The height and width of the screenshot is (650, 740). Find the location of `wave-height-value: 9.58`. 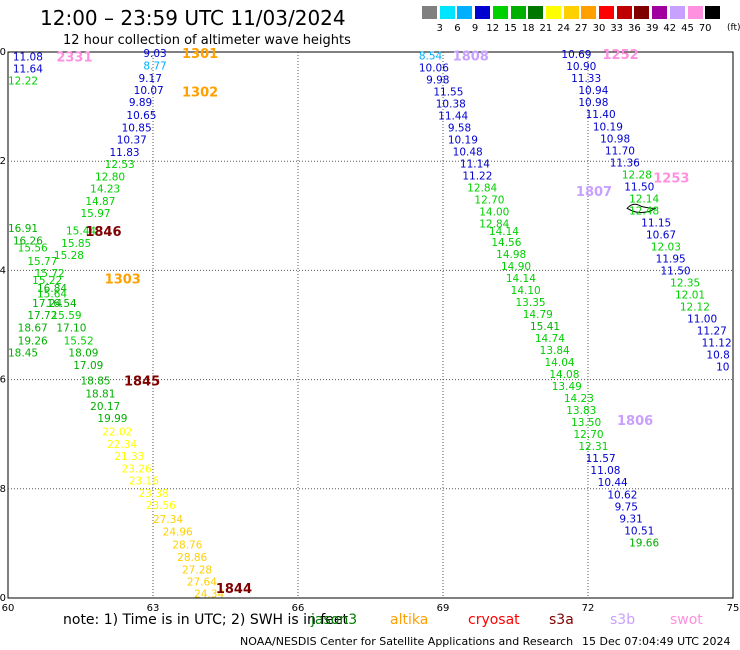

wave-height-value: 9.58 is located at coordinates (459, 128).